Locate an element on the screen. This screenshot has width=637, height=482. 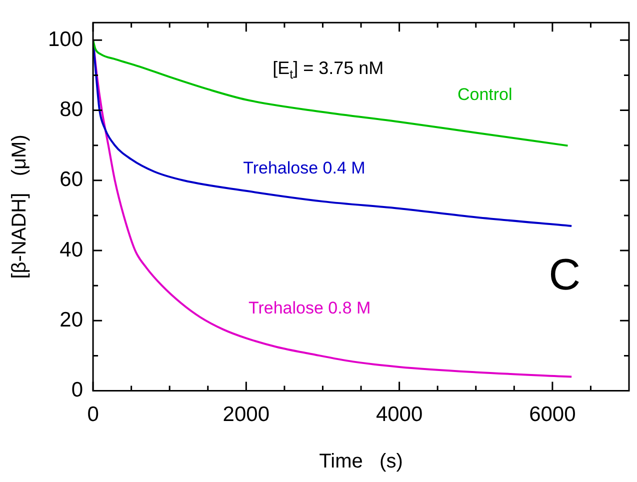
x-tick-label: 6000 is located at coordinates (552, 414).